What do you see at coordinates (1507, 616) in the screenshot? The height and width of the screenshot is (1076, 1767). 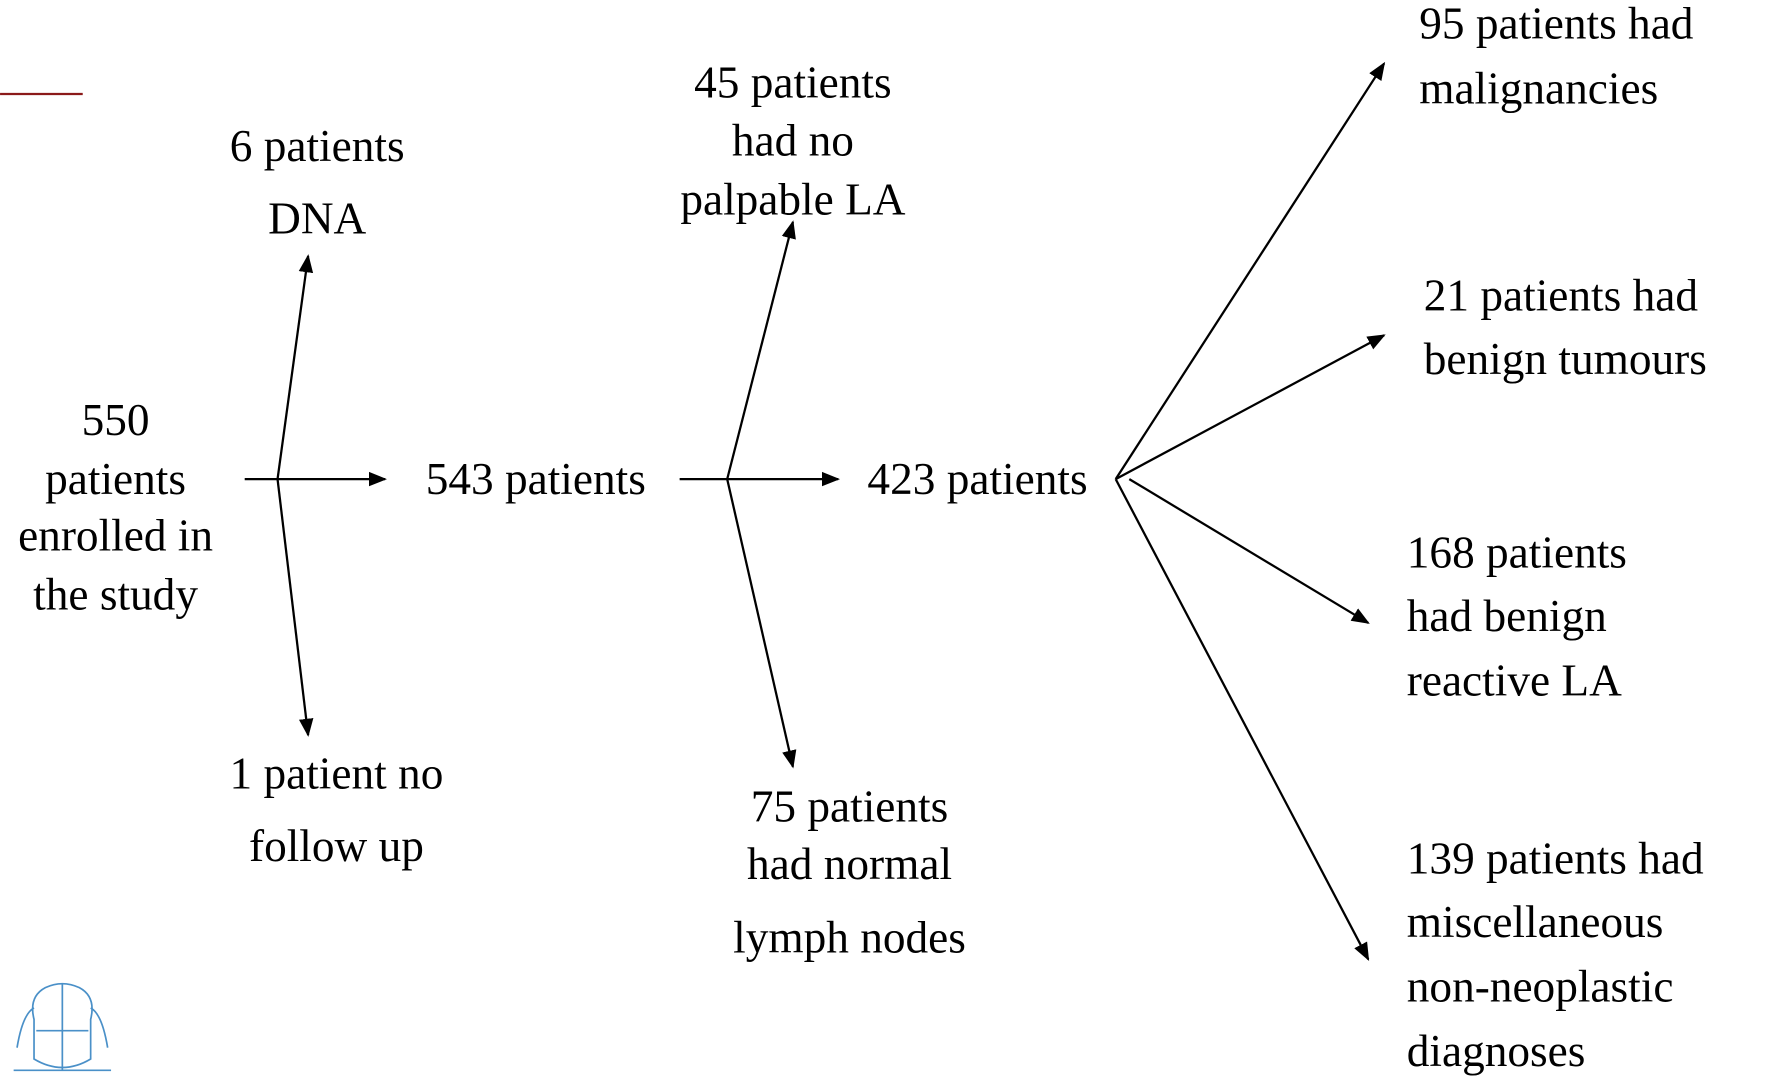 I see `node-label: had benign` at bounding box center [1507, 616].